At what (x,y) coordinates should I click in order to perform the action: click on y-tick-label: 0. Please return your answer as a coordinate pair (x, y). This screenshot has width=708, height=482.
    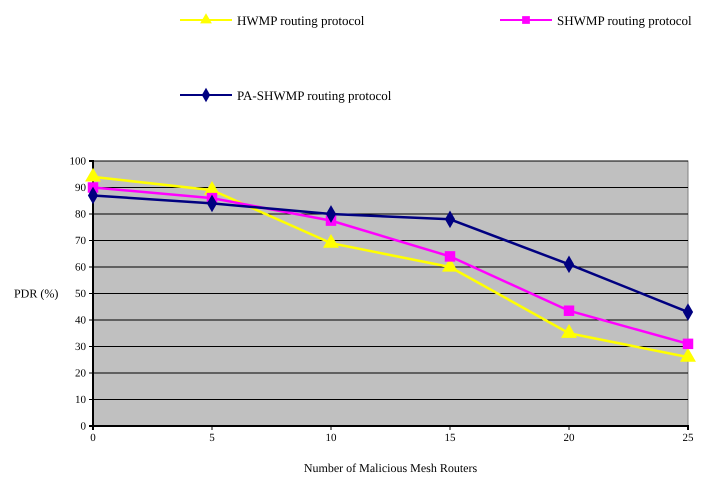
    Looking at the image, I should click on (83, 426).